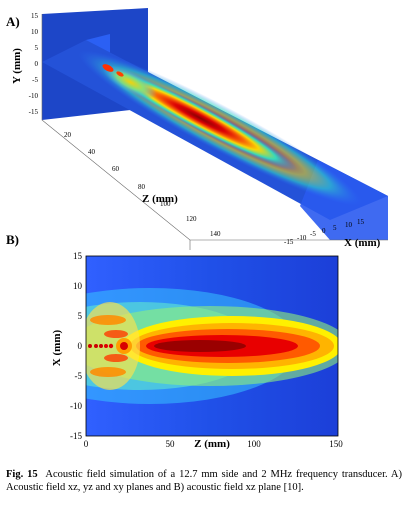  I want to click on b-y-tick: 5, so click(80, 316).